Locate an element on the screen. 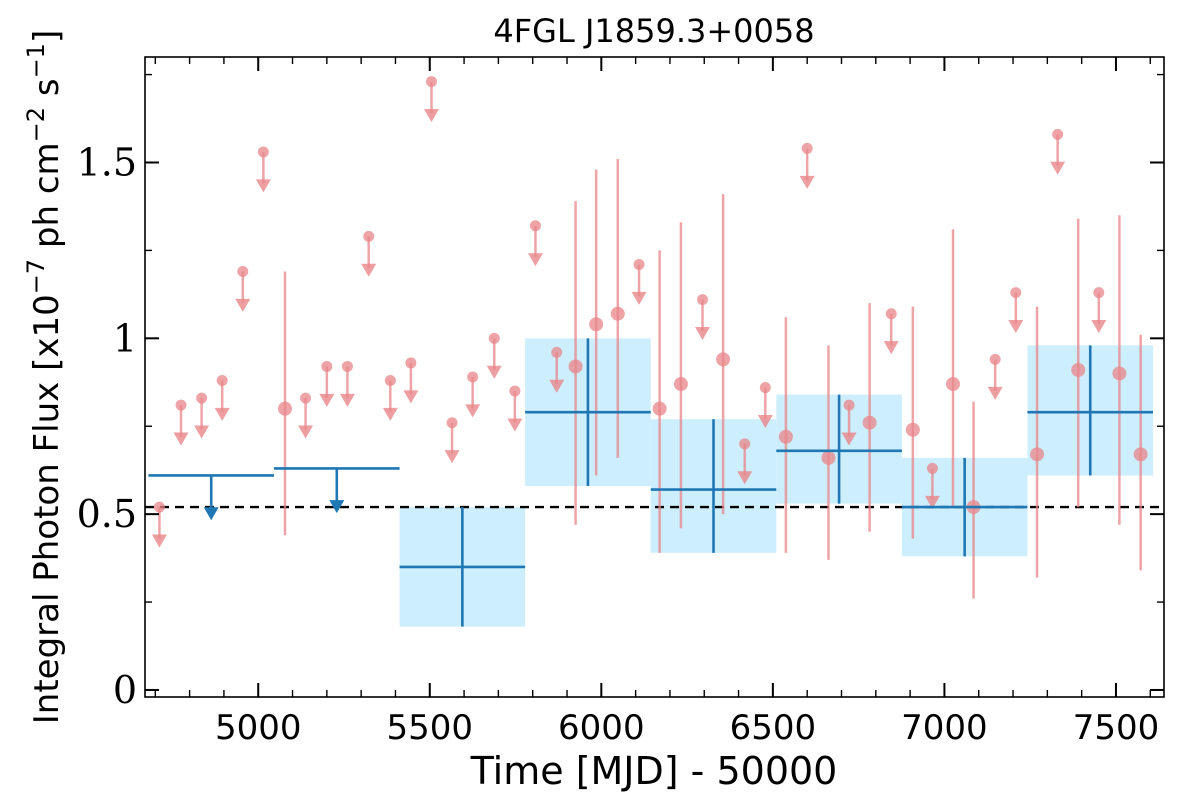 The height and width of the screenshot is (800, 1200). x-tick-label: 7000 is located at coordinates (944, 728).